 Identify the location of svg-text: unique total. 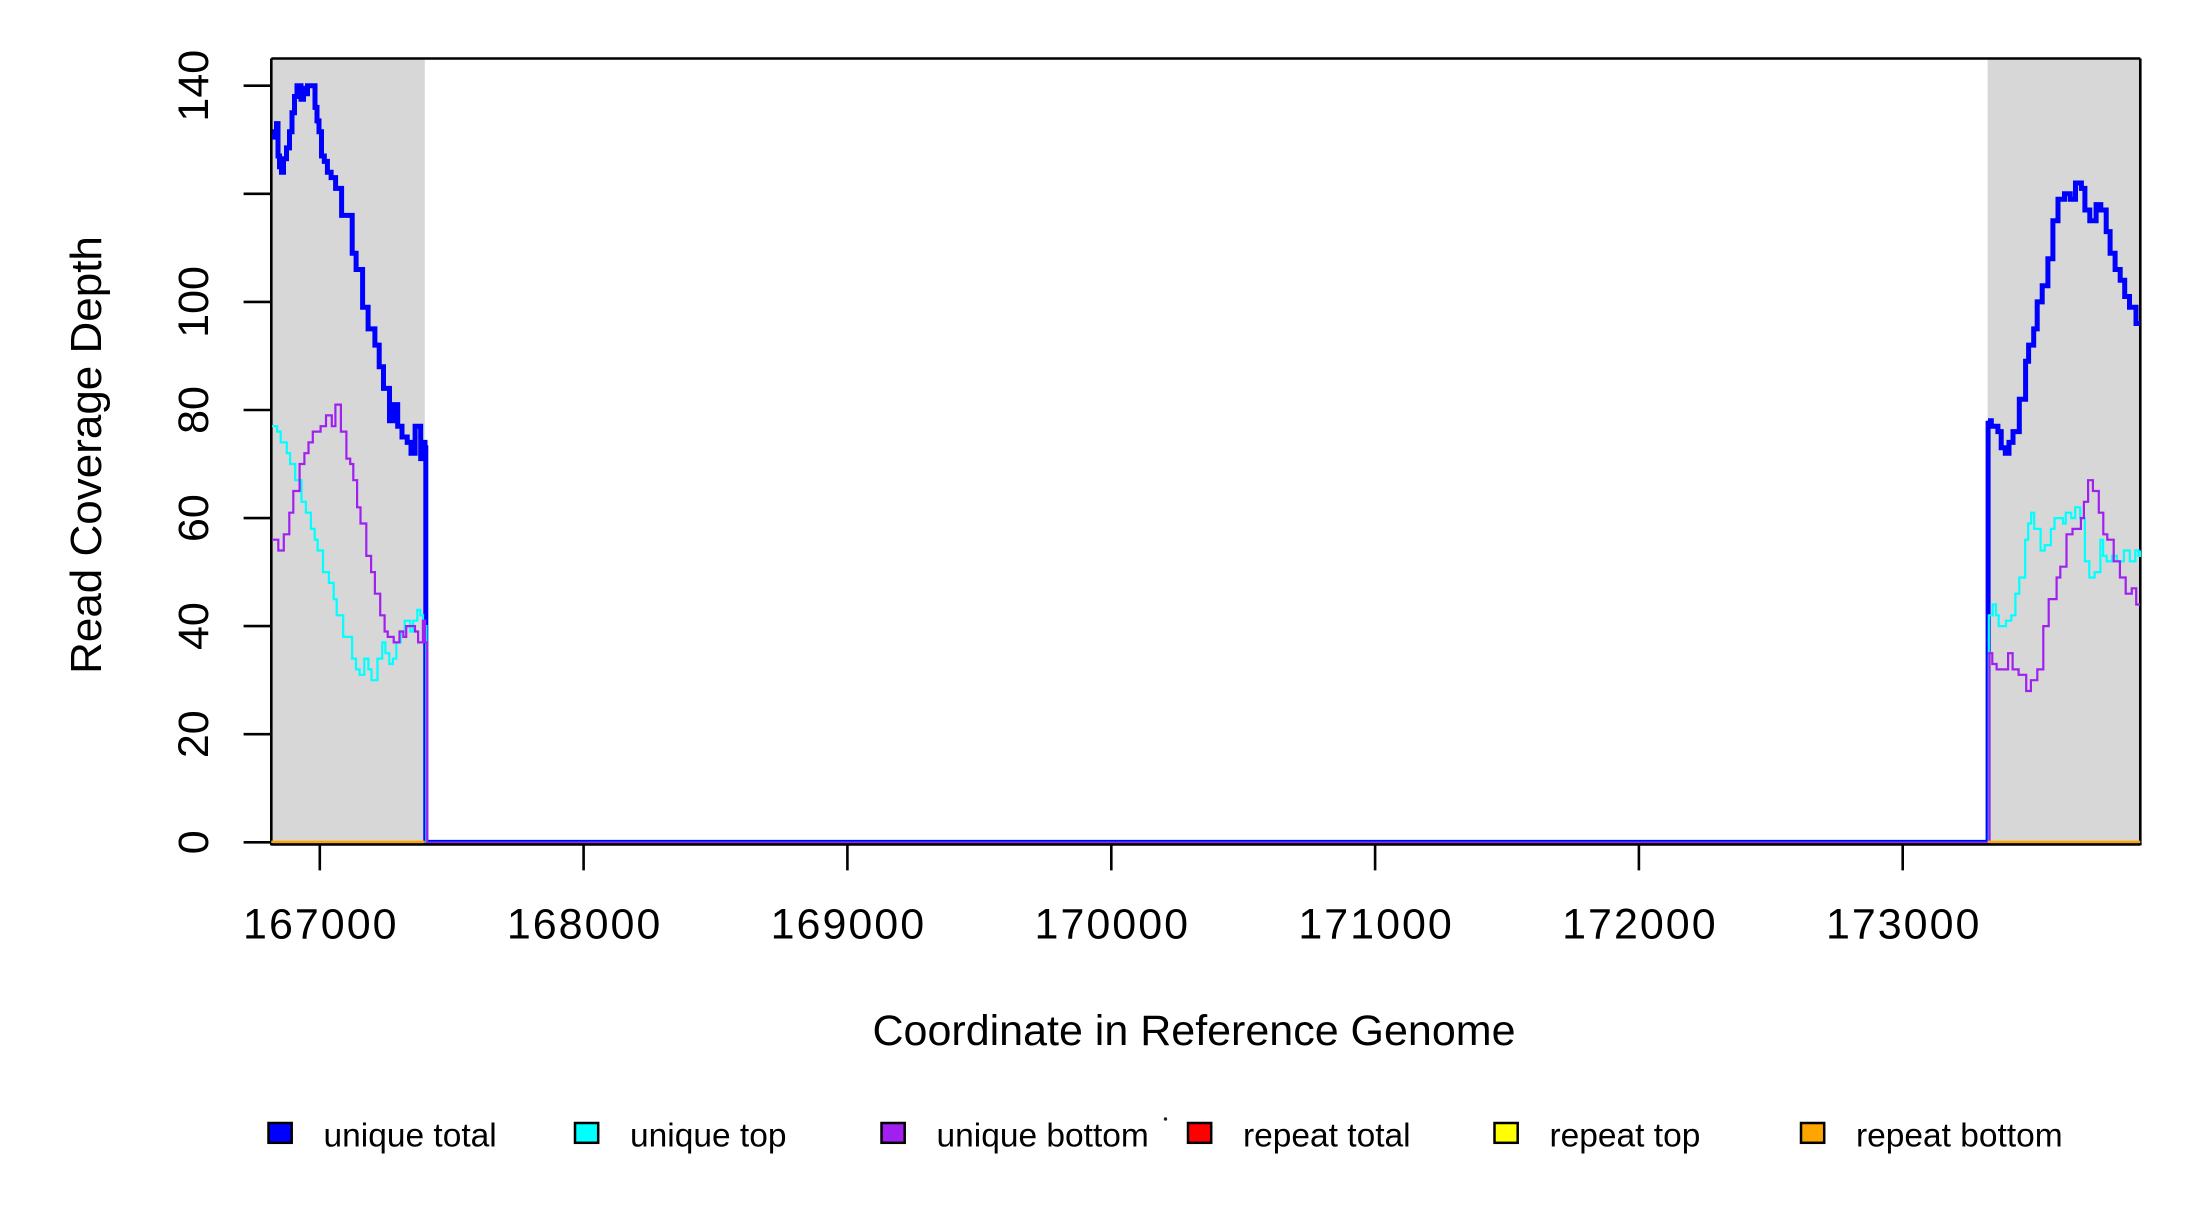
(410, 1136).